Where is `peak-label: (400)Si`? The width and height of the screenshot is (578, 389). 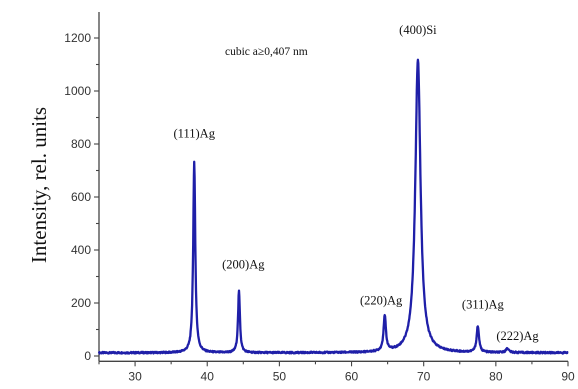
peak-label: (400)Si is located at coordinates (418, 30).